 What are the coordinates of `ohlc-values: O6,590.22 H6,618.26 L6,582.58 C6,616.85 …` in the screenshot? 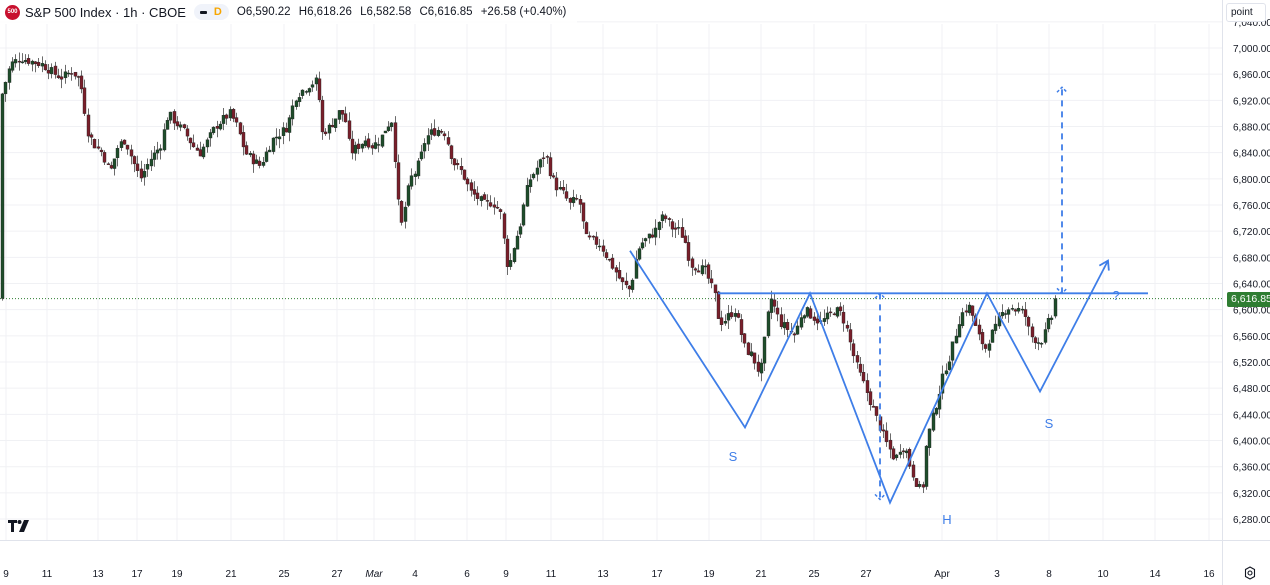 It's located at (404, 12).